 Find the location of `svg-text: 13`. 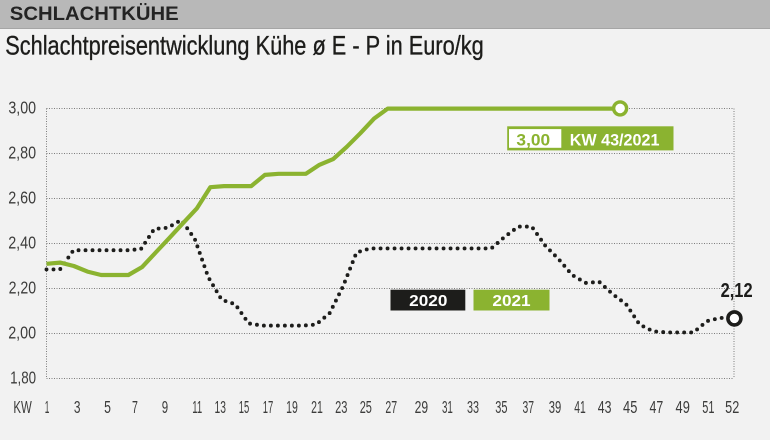

svg-text: 13 is located at coordinates (220, 407).